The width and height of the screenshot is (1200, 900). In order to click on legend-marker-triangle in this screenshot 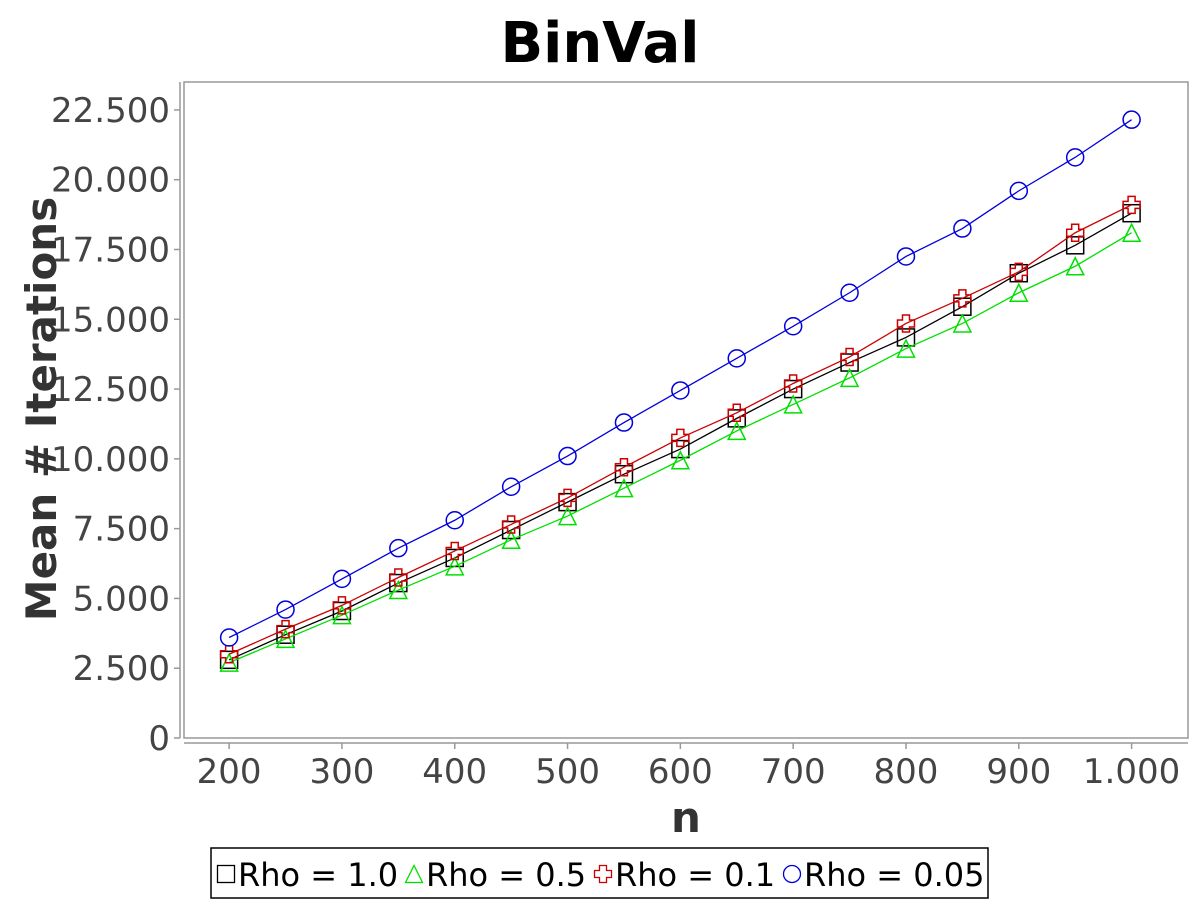, I will do `click(414, 874)`.